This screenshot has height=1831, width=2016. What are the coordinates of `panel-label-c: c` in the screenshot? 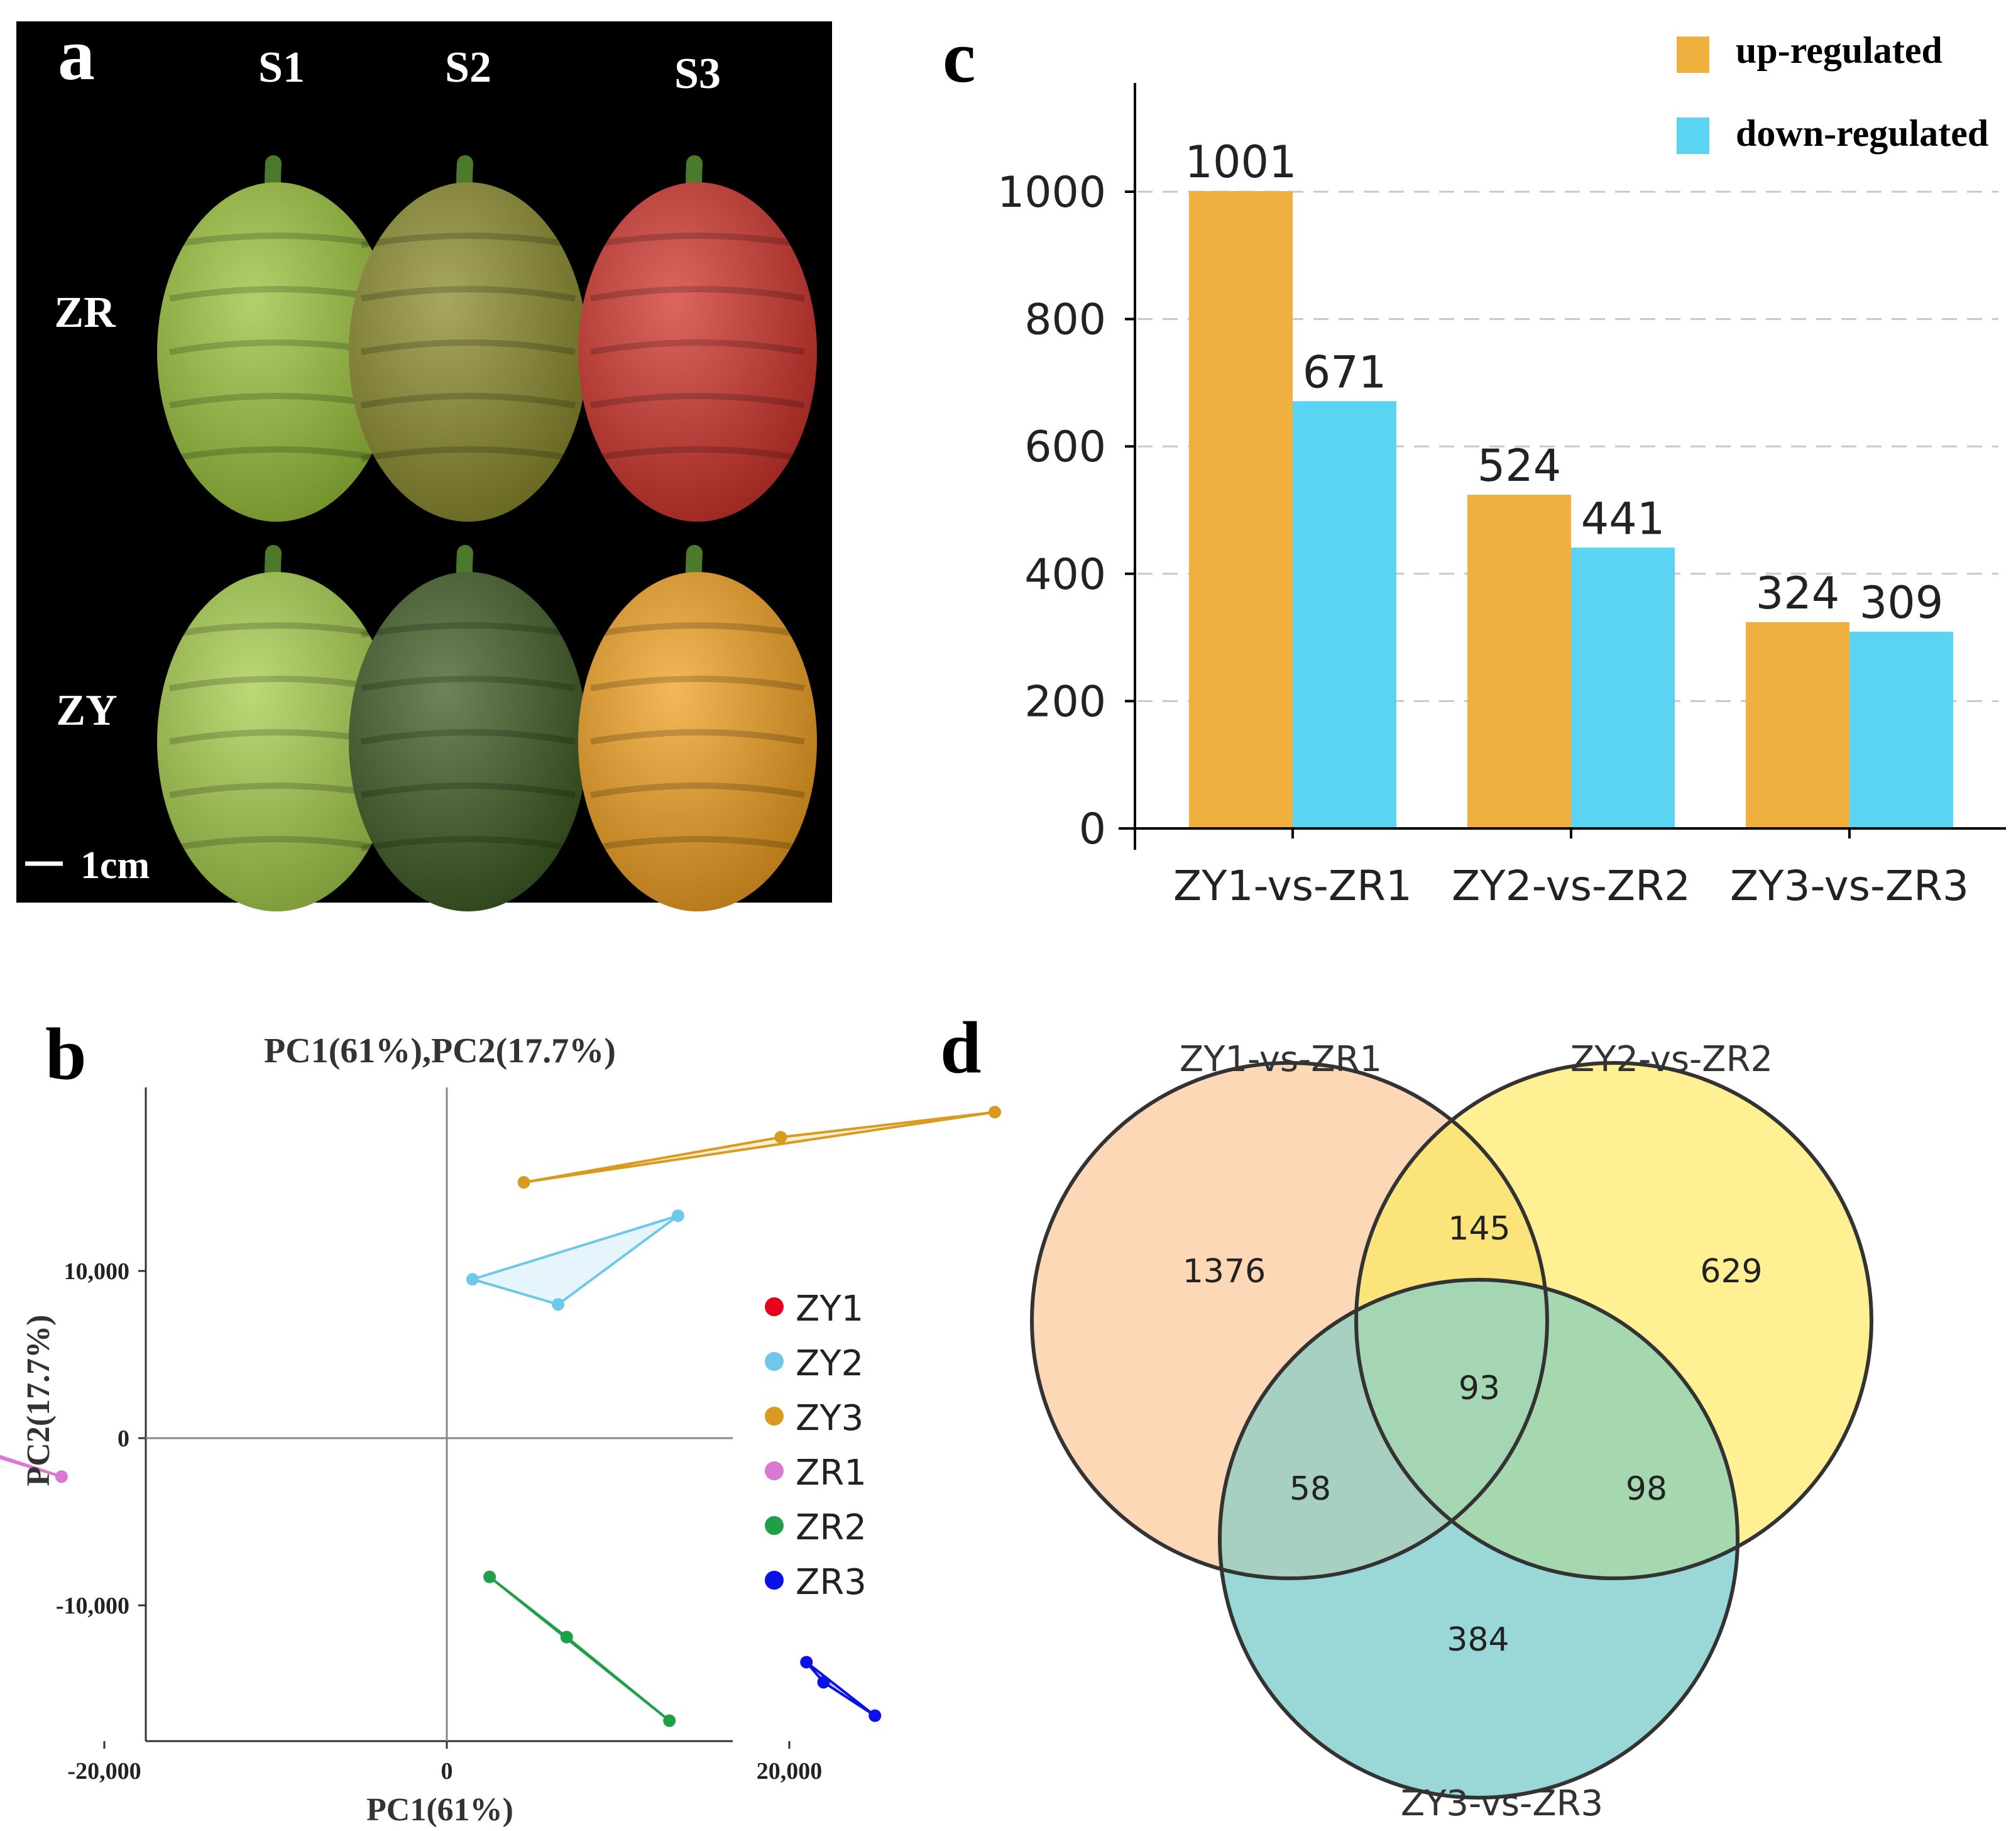 It's located at (959, 57).